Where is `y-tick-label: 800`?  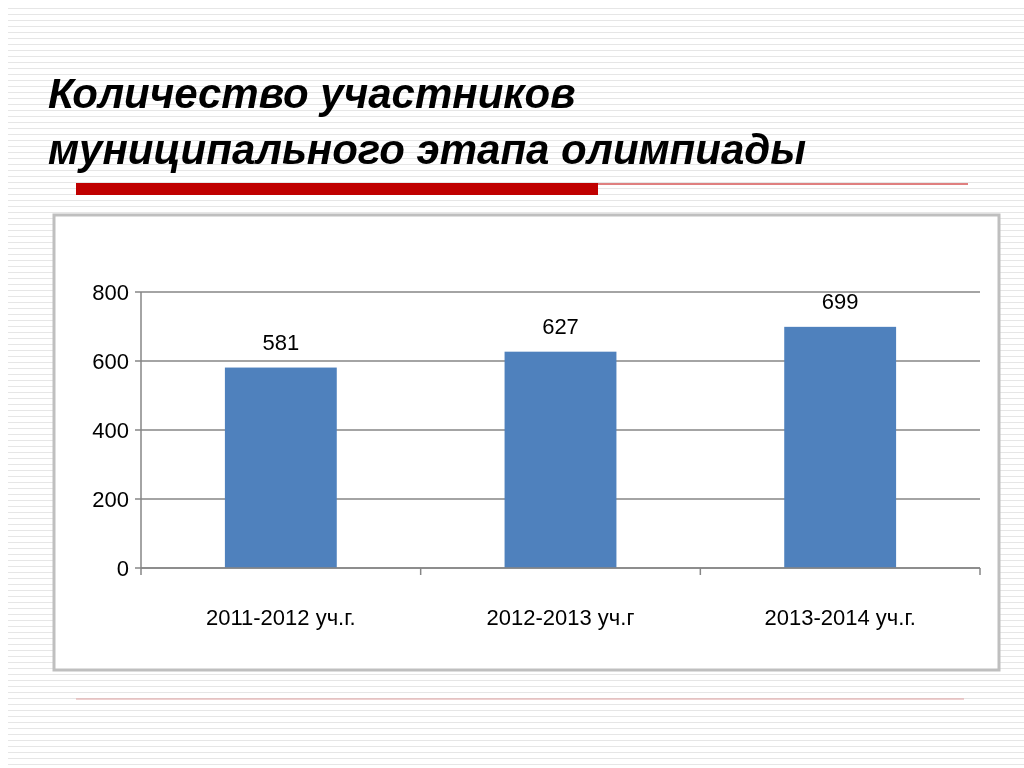 y-tick-label: 800 is located at coordinates (110, 292).